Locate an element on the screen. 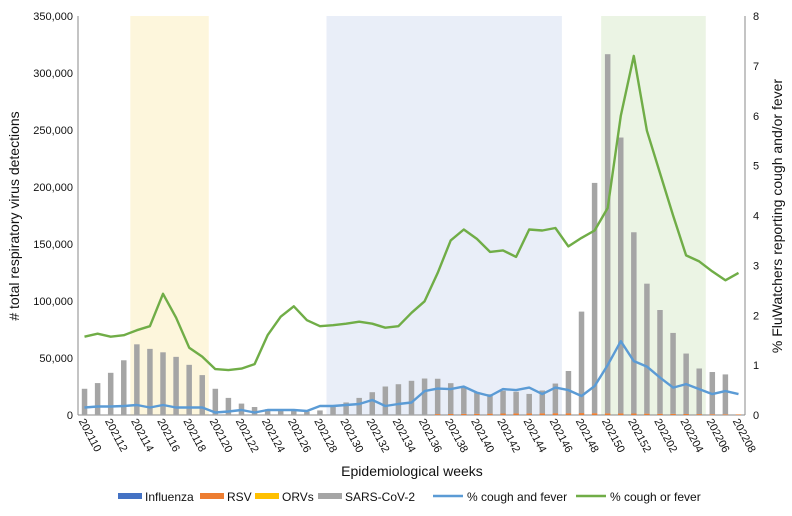 The width and height of the screenshot is (792, 516). x-tick-202118: 202118 is located at coordinates (194, 435).